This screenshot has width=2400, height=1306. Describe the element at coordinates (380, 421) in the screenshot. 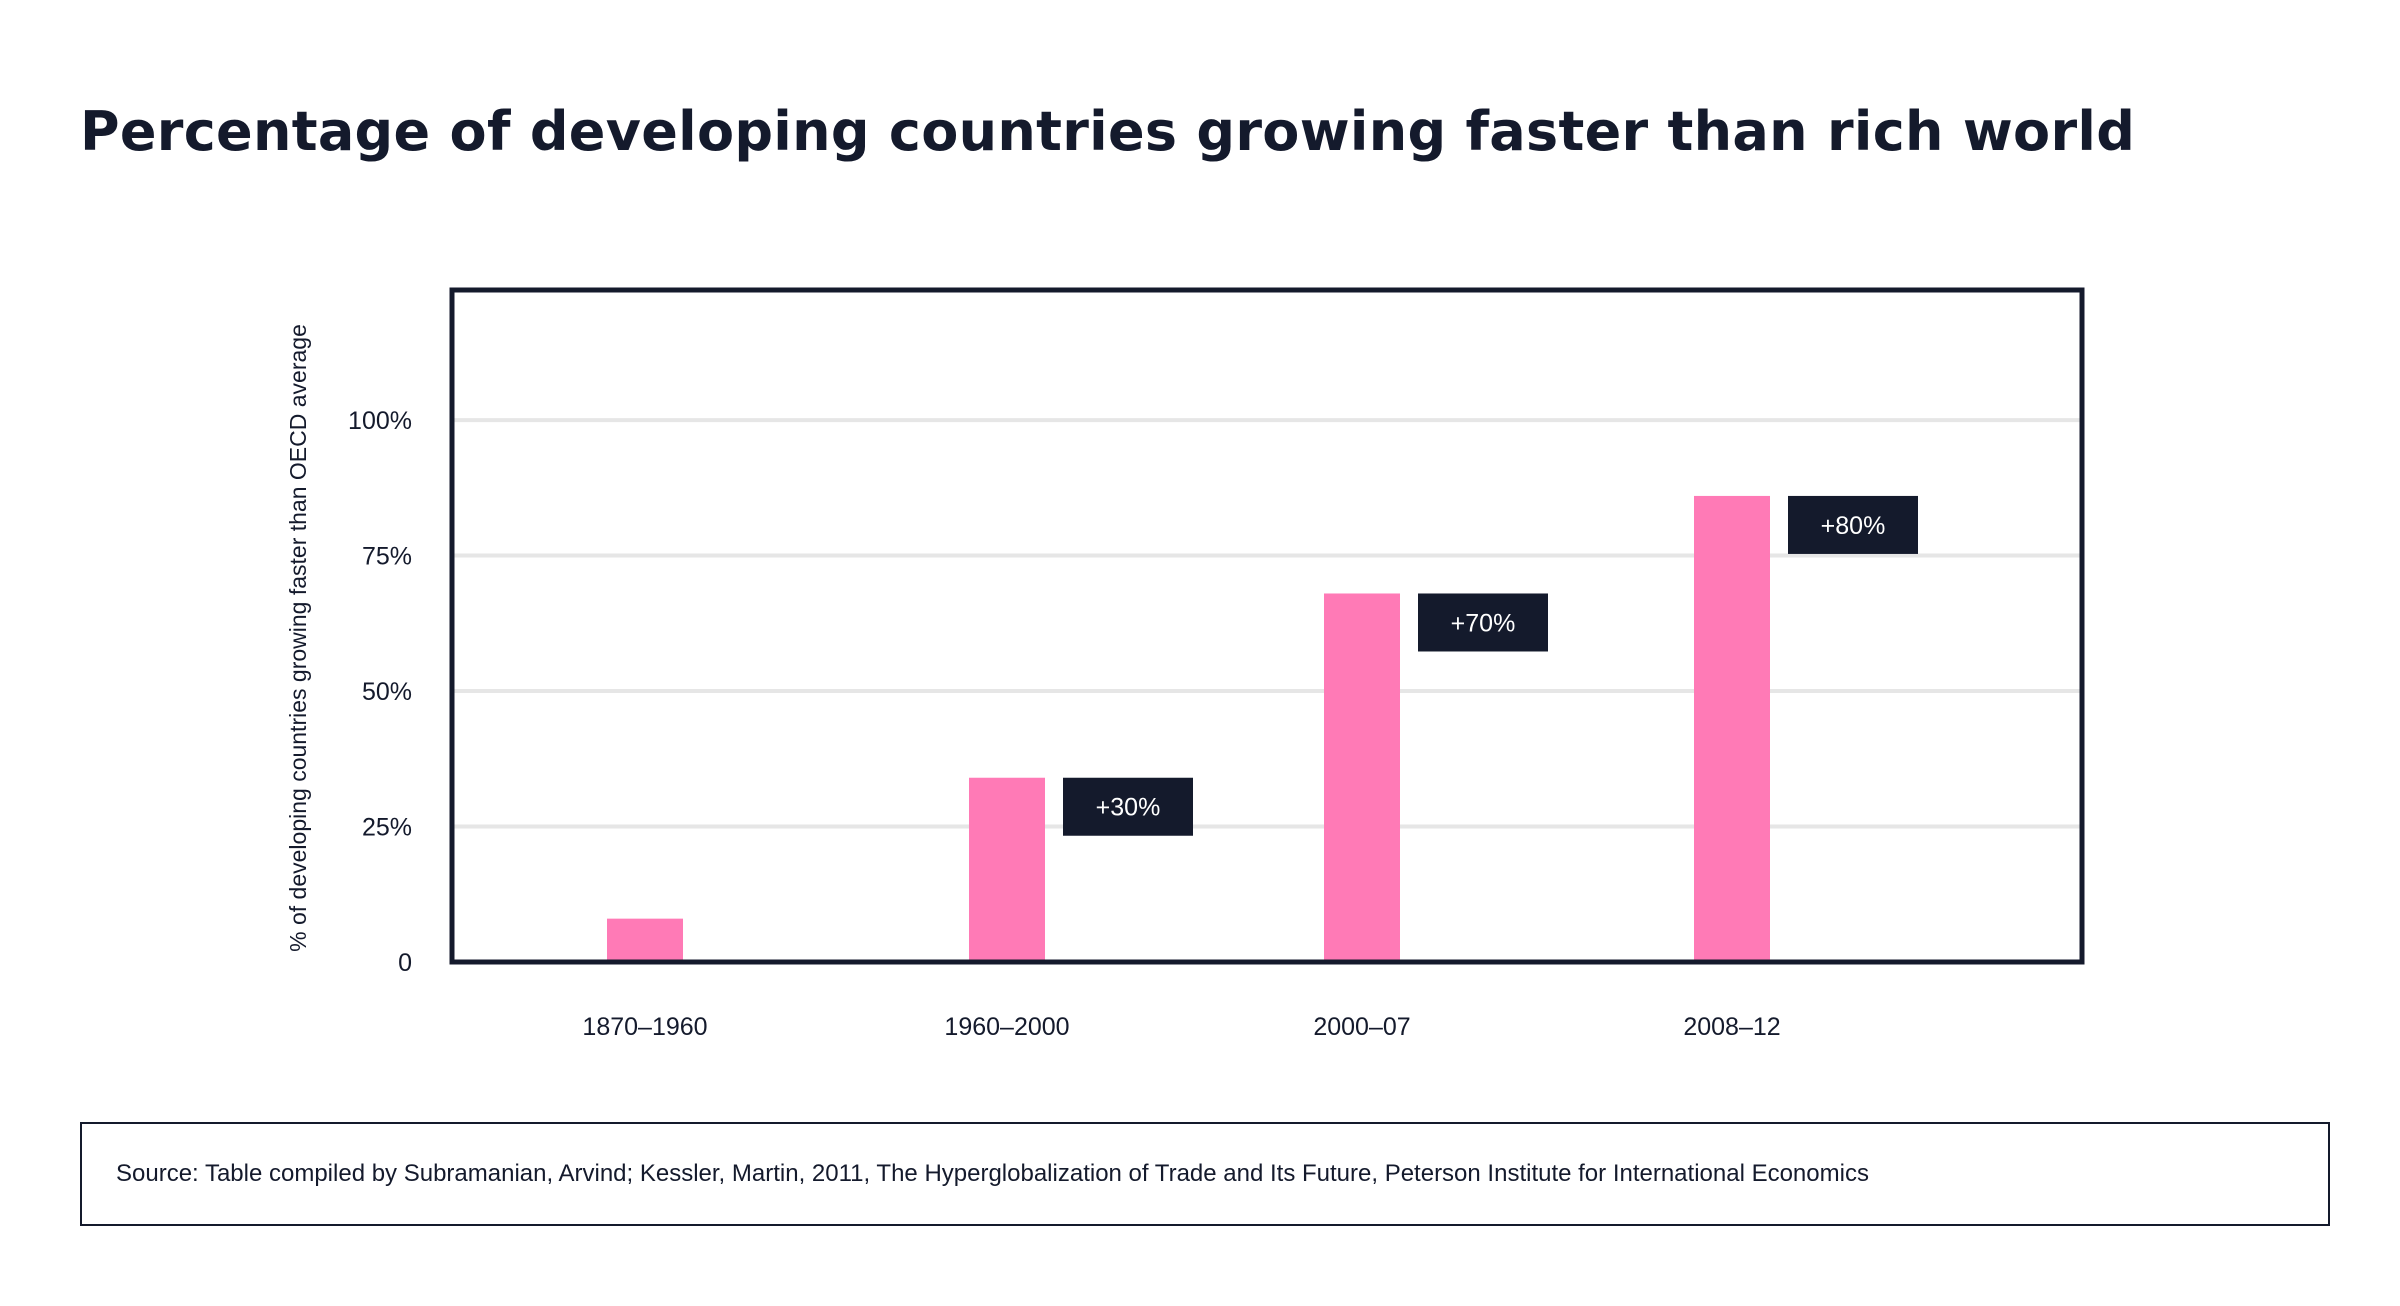

I see `y-tick-label: 100%` at that location.